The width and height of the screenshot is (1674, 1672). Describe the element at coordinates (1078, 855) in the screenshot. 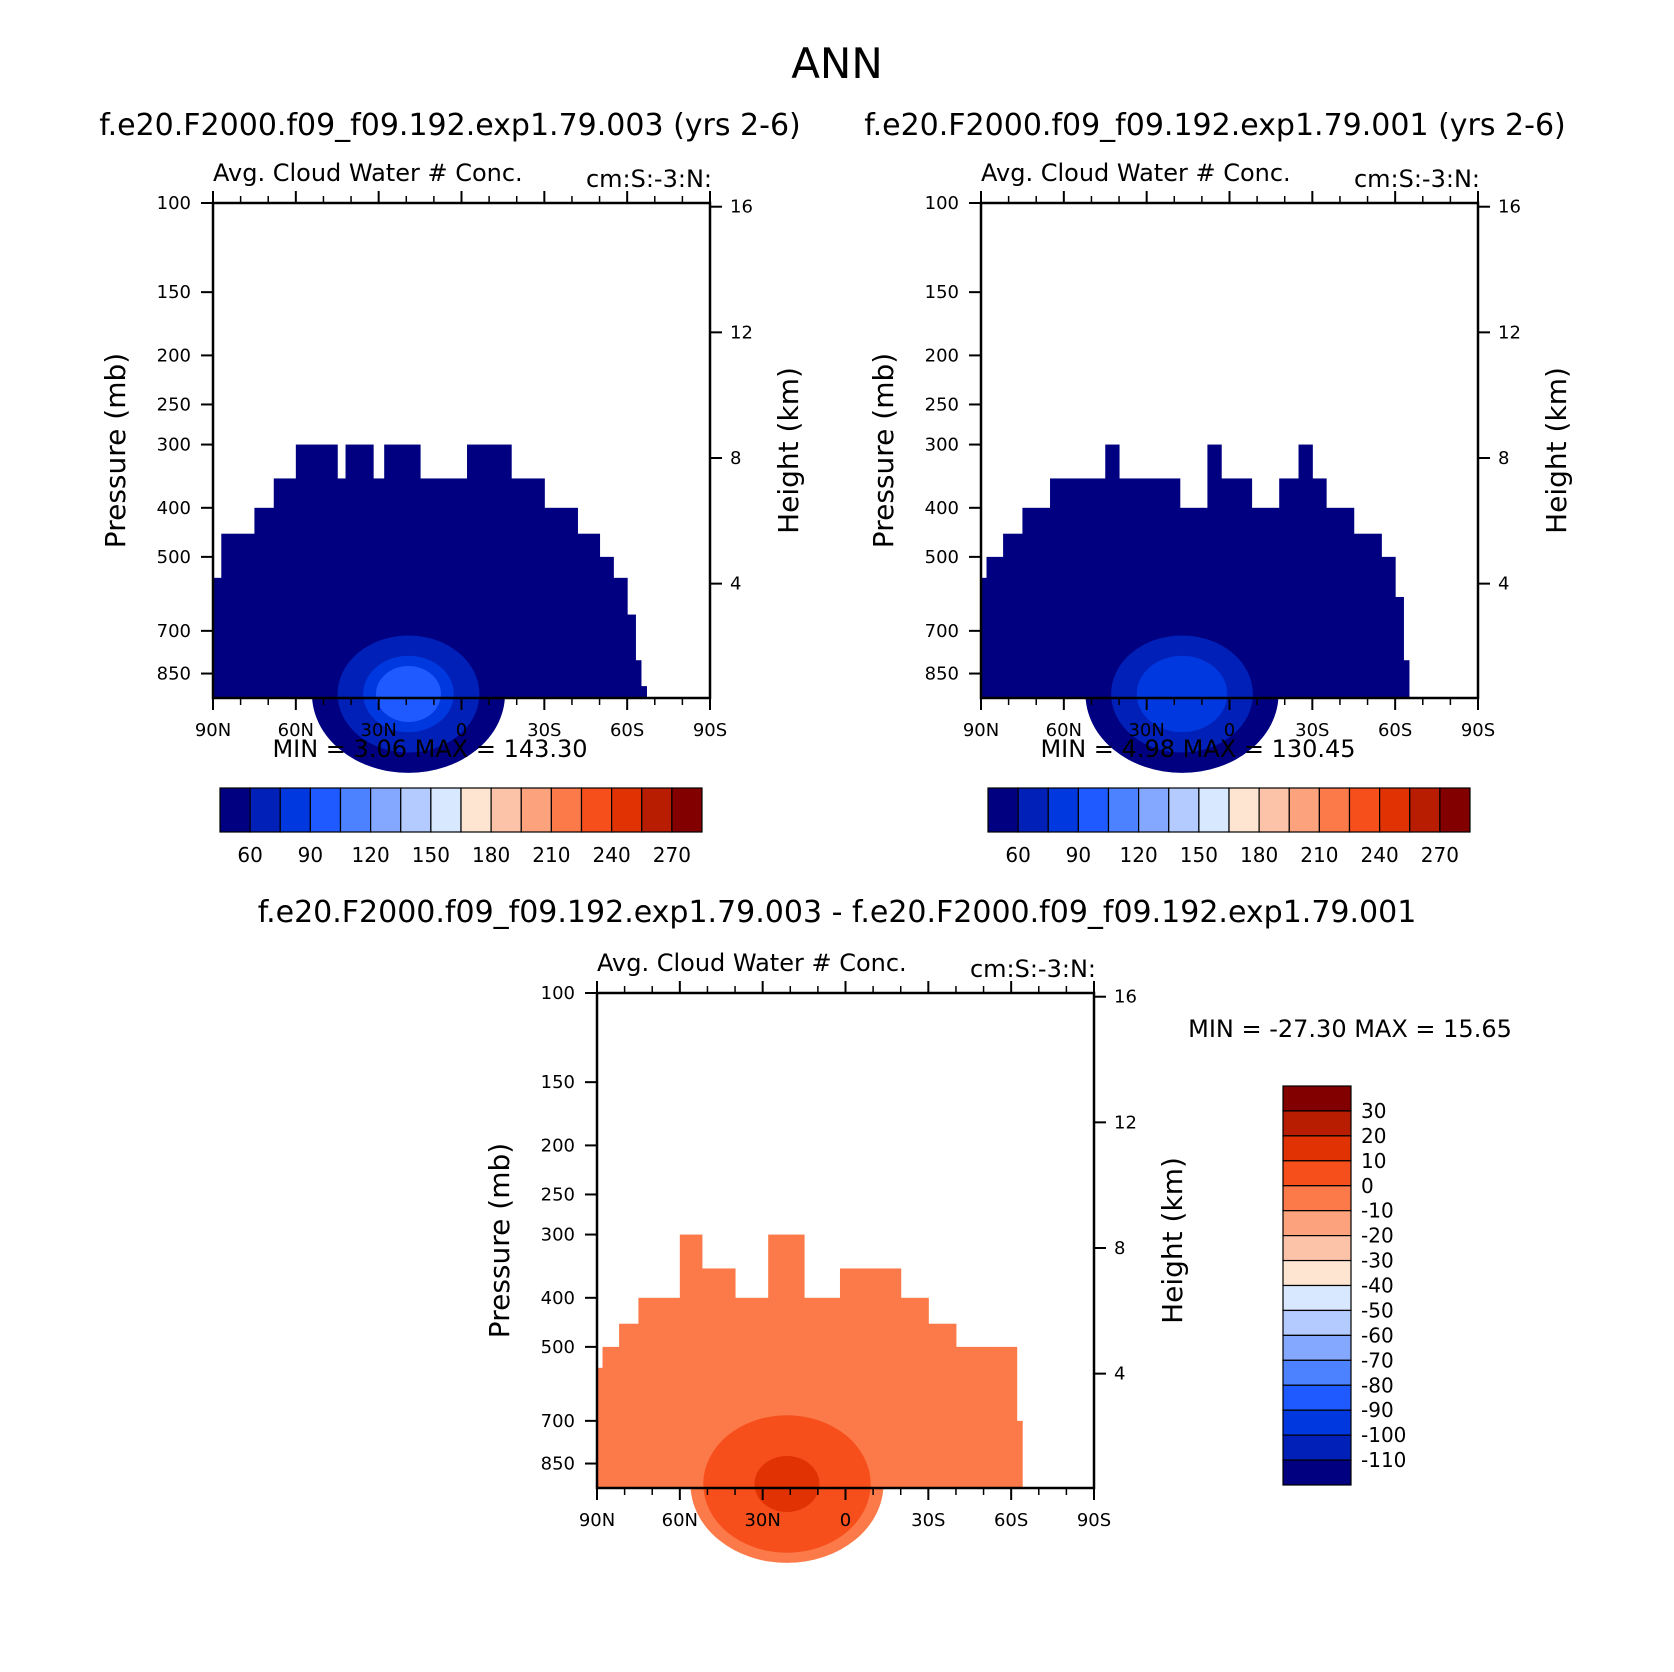

I see `colorbar-label: 90` at that location.